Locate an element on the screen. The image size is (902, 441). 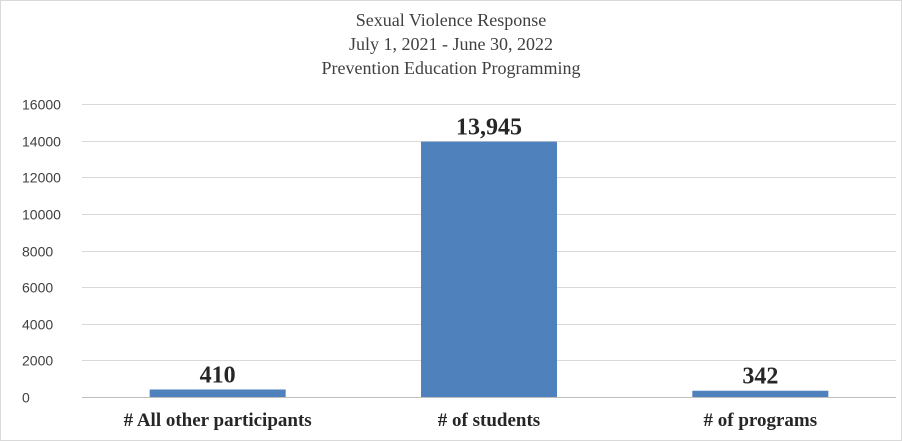
y-tick-label: 2000 is located at coordinates (37, 361).